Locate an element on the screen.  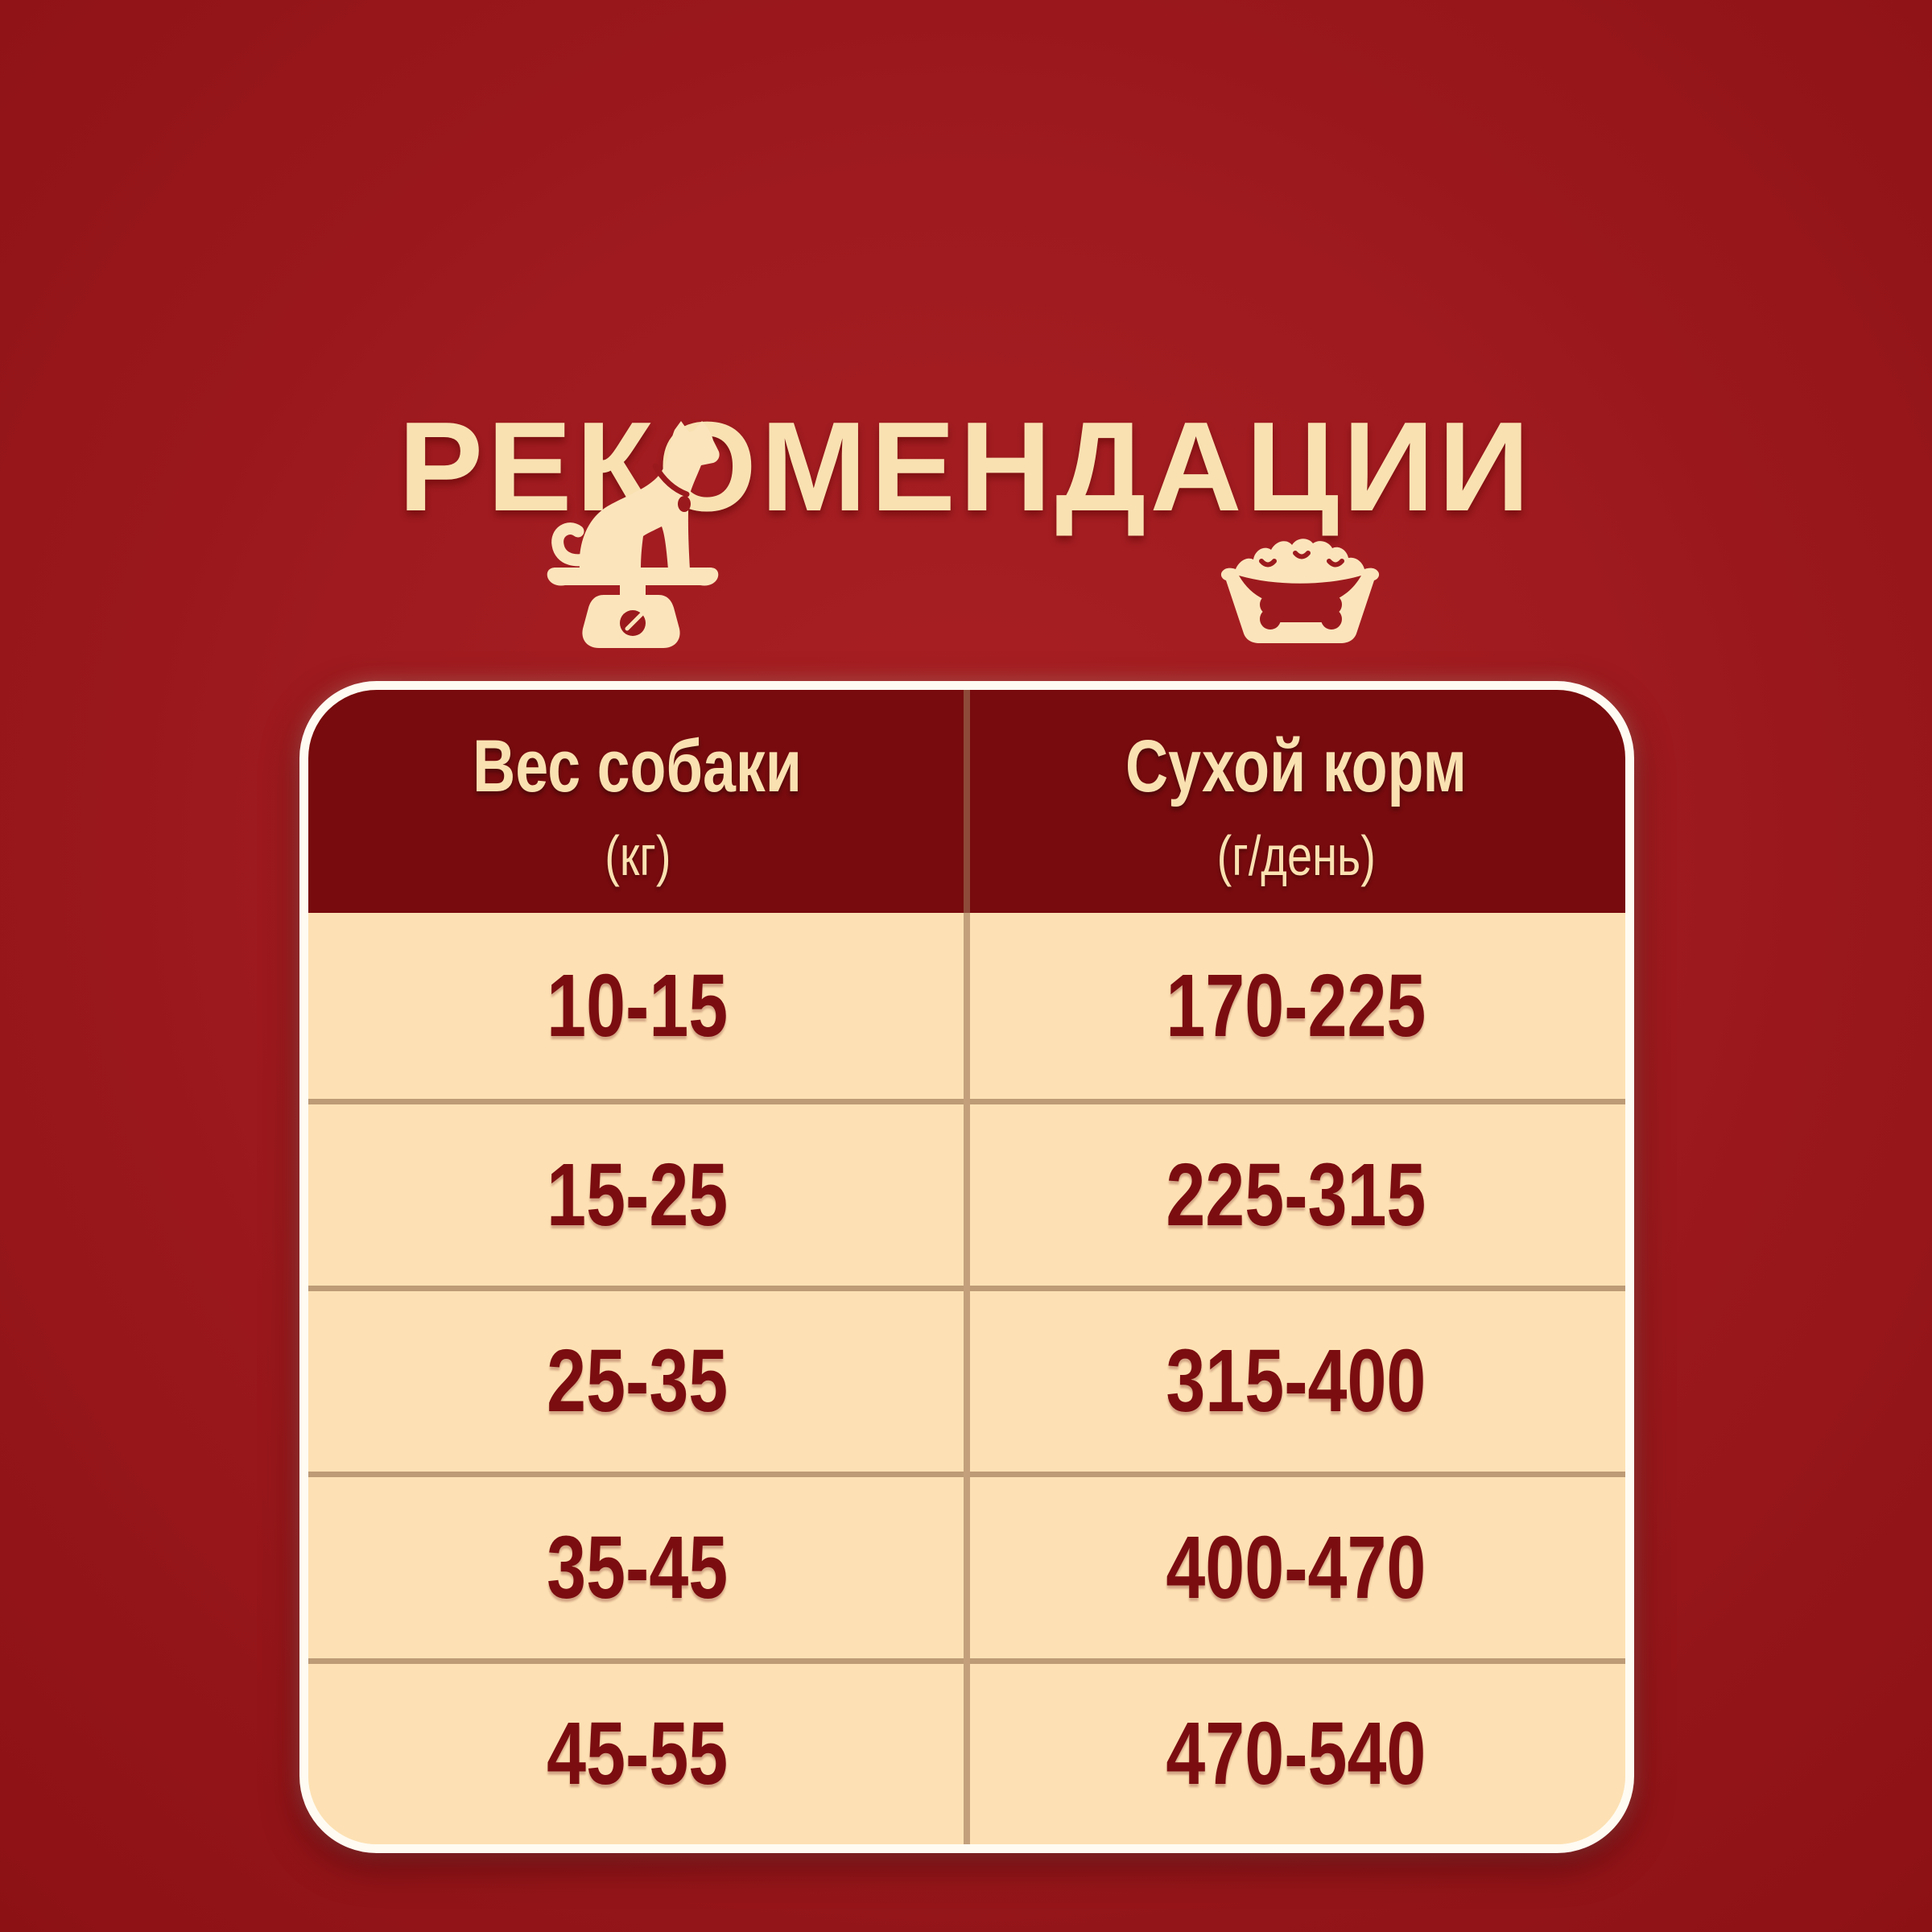
page-title-line1: РЕКОМЕНДАЦИИ is located at coordinates (966, 466).